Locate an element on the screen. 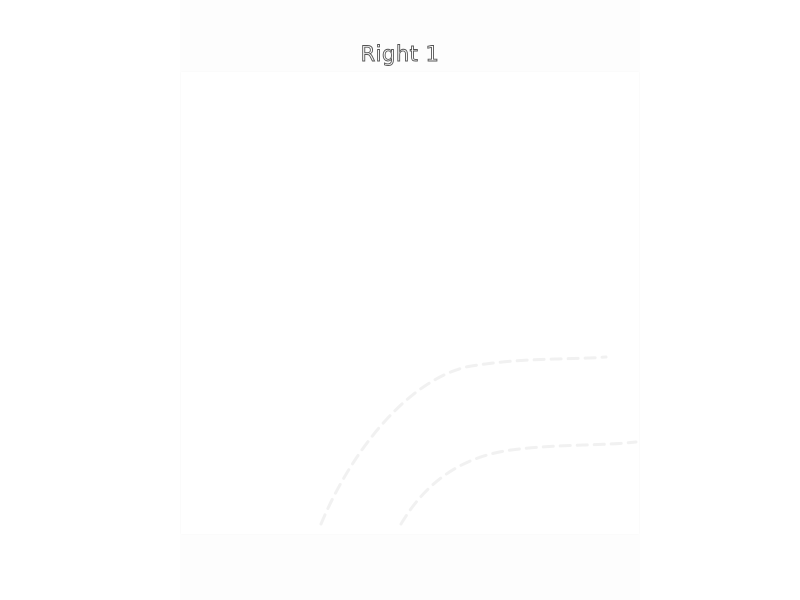  view-title: Right 1 is located at coordinates (400, 54).